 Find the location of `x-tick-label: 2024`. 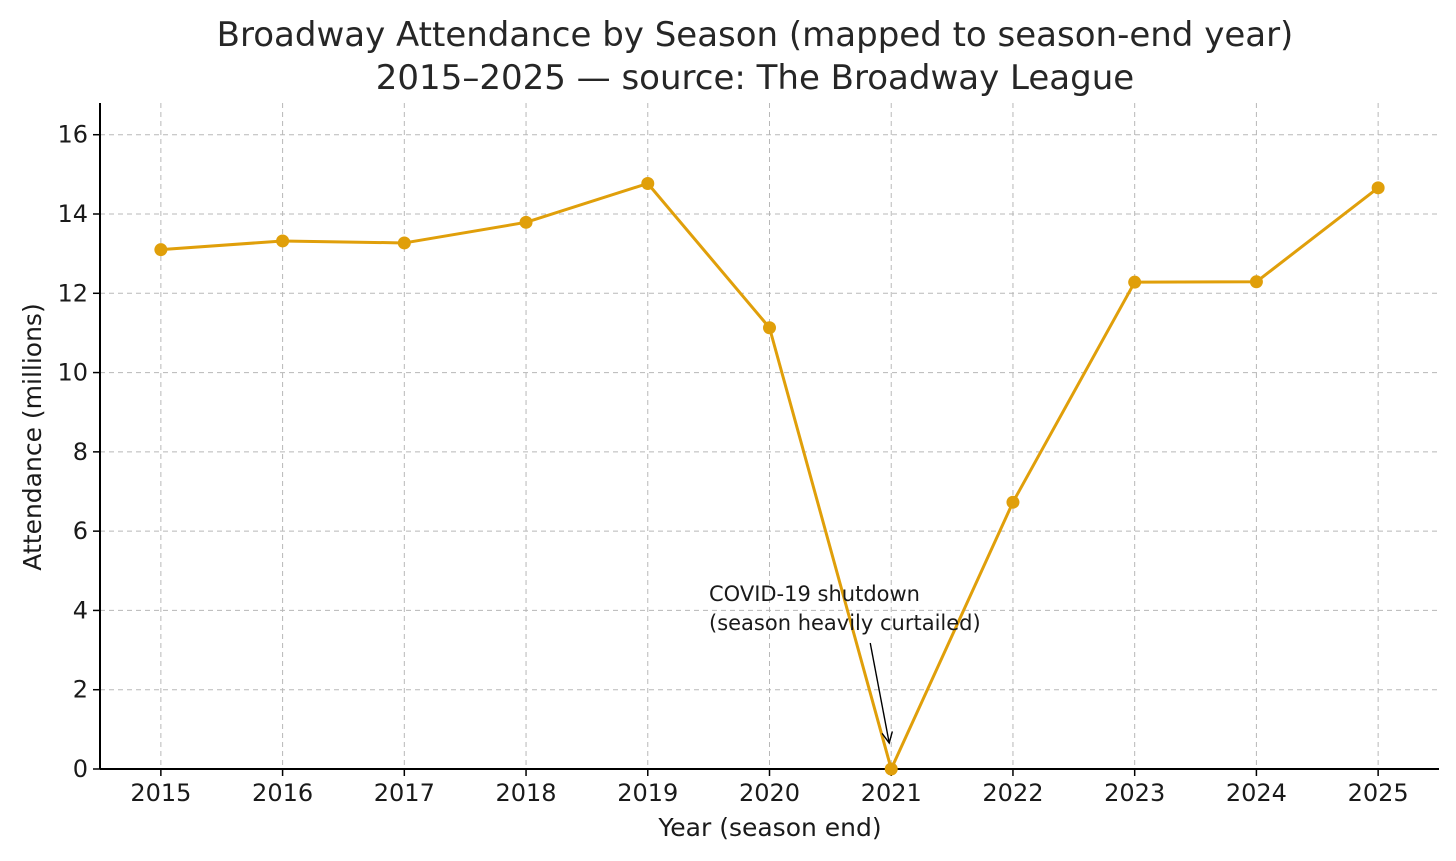

x-tick-label: 2024 is located at coordinates (1256, 793).